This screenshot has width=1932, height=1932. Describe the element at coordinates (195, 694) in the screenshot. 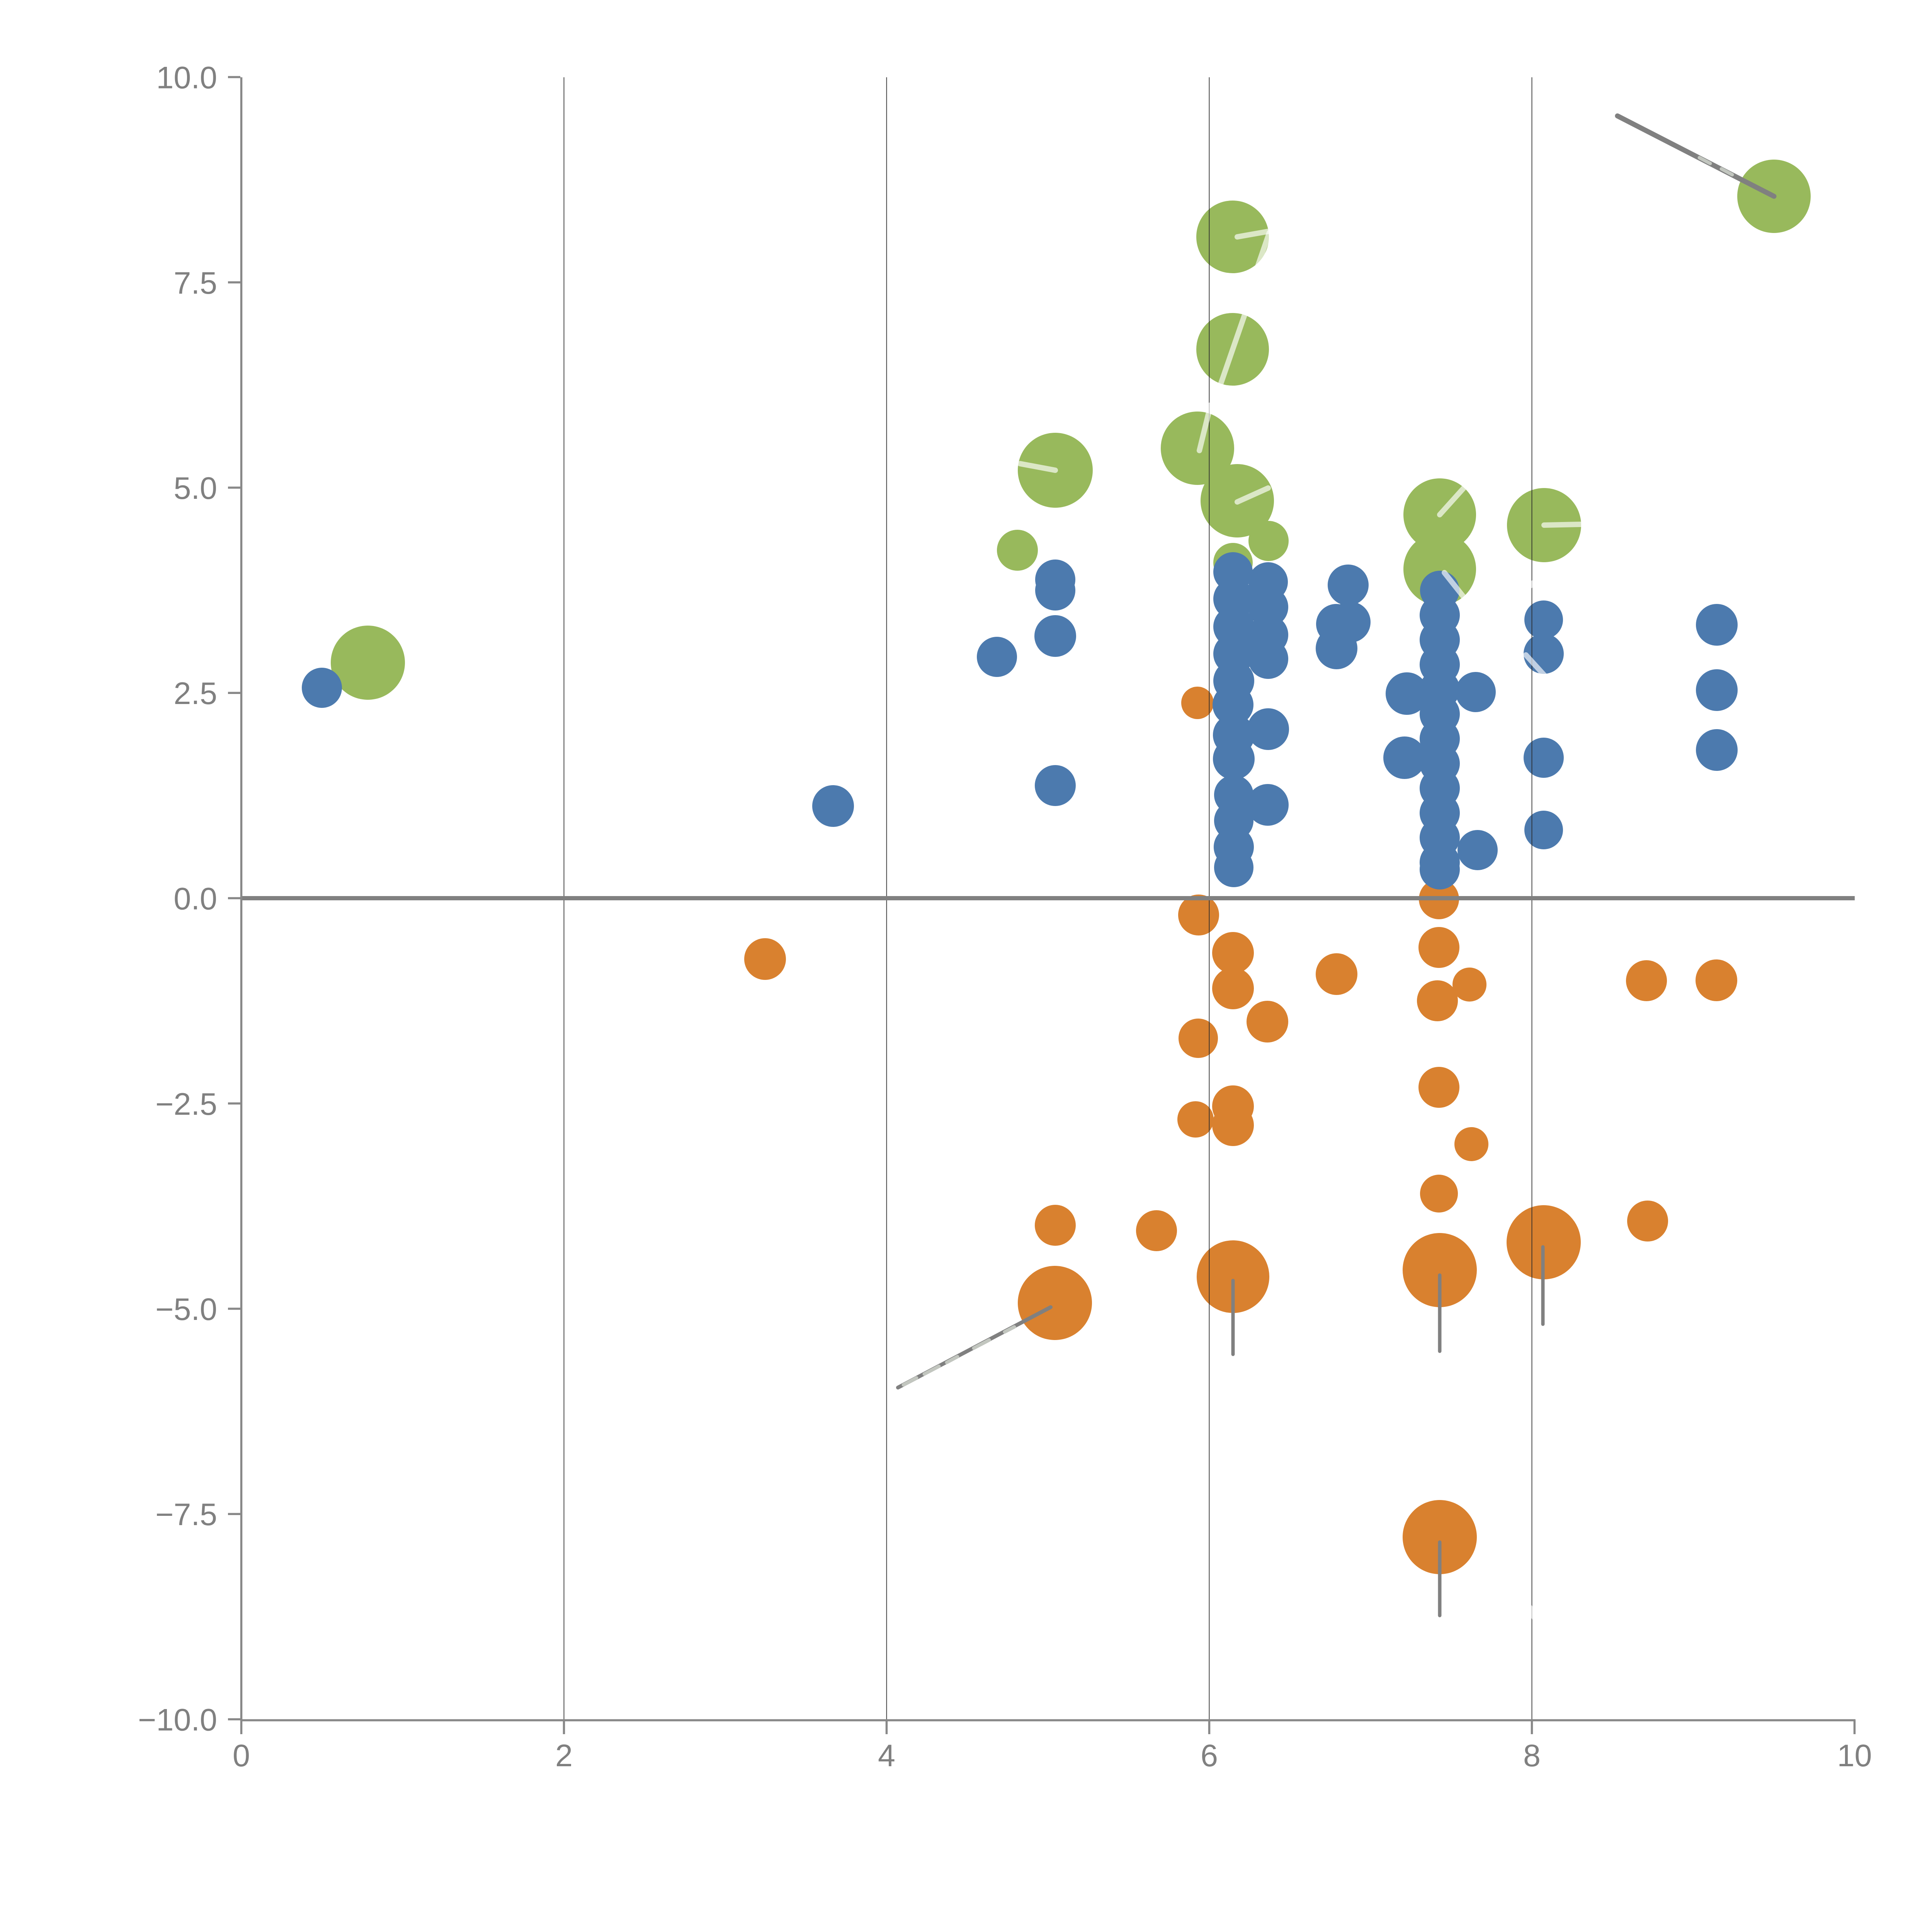

I see `svg-text: 2.5` at that location.